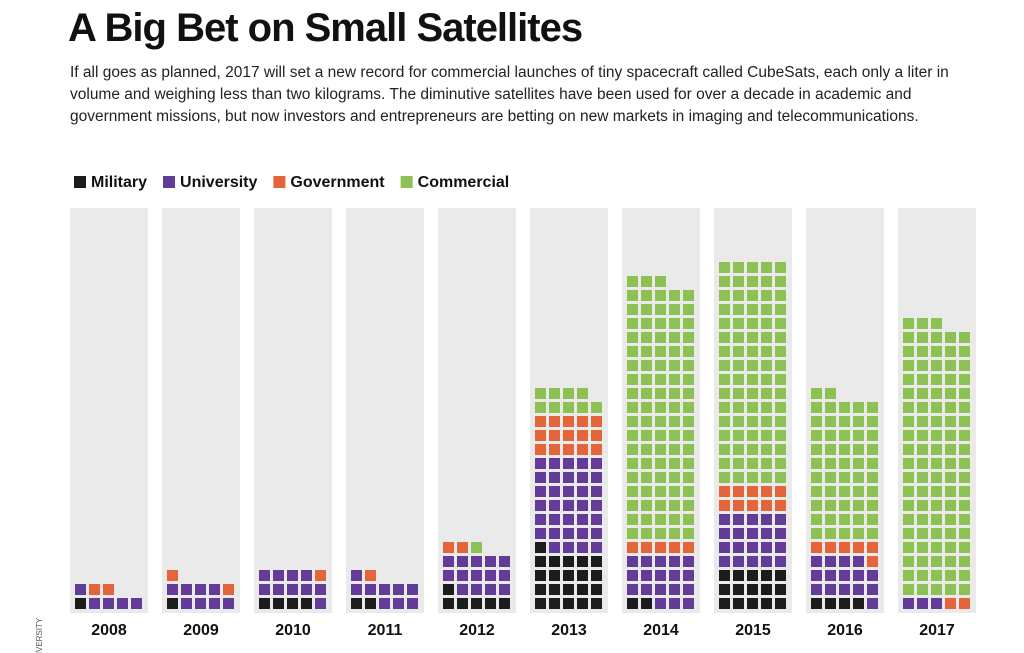 Image resolution: width=1024 pixels, height=653 pixels. Describe the element at coordinates (406, 182) in the screenshot. I see `legend-swatch` at that location.